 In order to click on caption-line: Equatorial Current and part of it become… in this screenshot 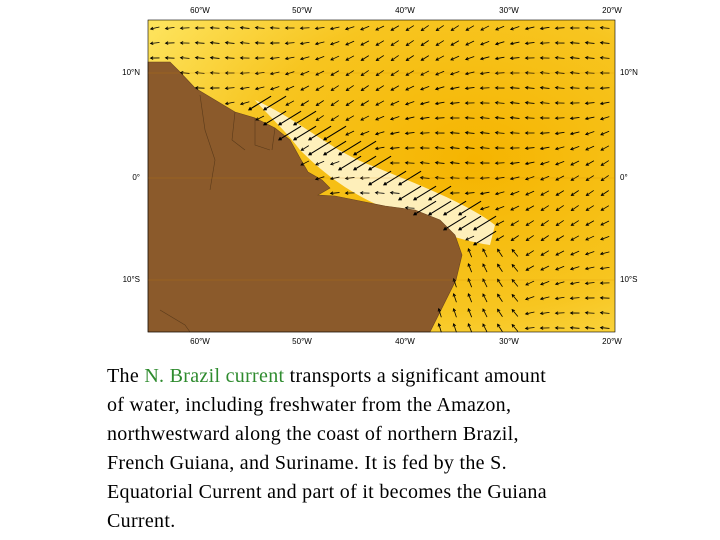, I will do `click(327, 492)`.